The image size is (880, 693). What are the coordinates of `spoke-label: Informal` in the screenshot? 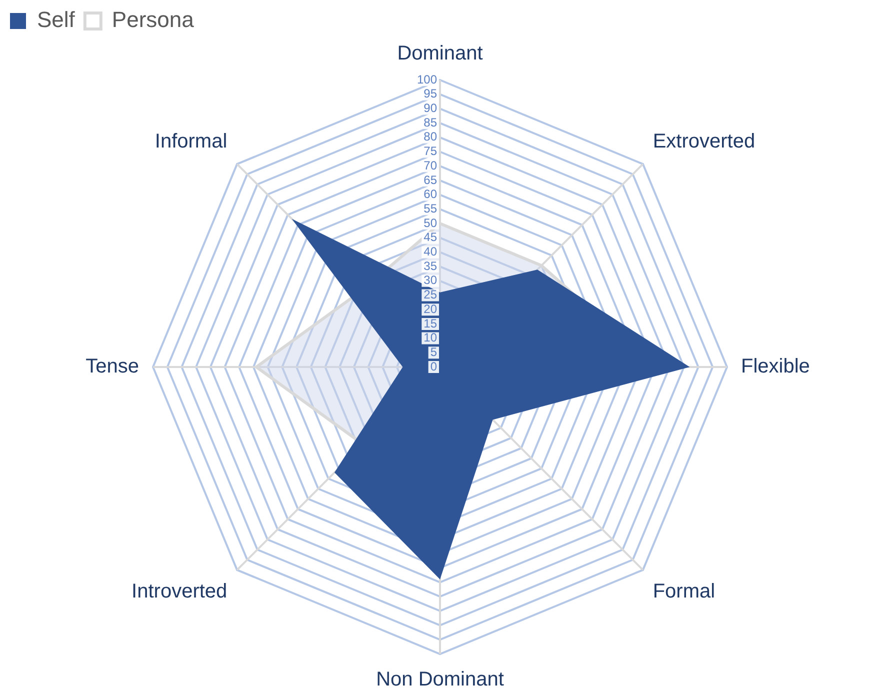 It's located at (191, 141).